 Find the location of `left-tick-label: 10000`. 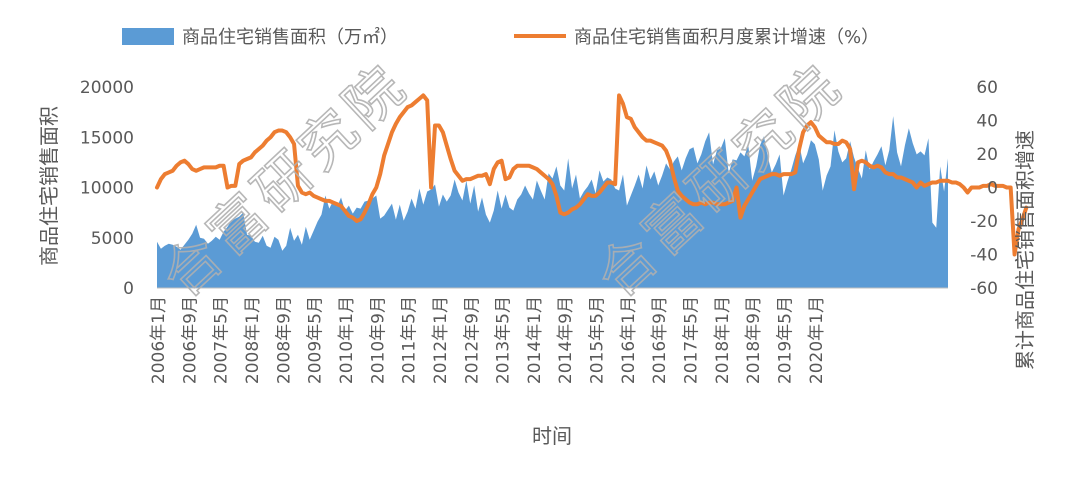

left-tick-label: 10000 is located at coordinates (107, 189).